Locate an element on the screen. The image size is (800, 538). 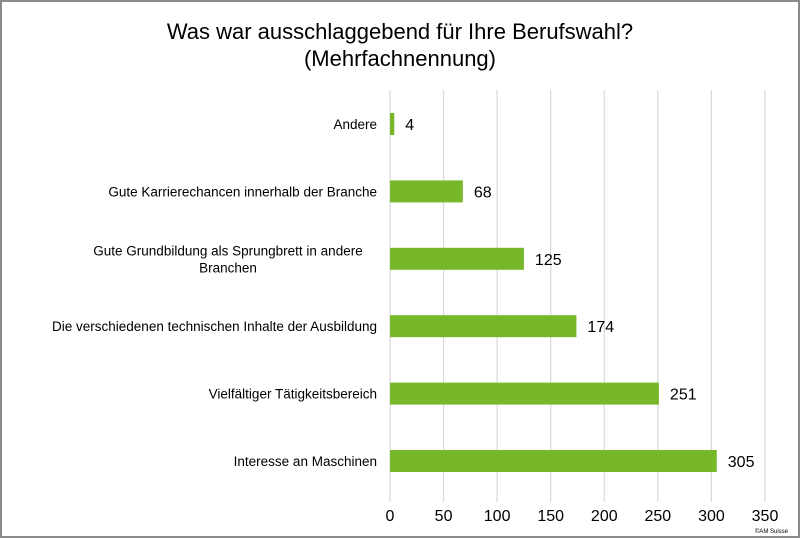
data-label: 251 is located at coordinates (683, 395).